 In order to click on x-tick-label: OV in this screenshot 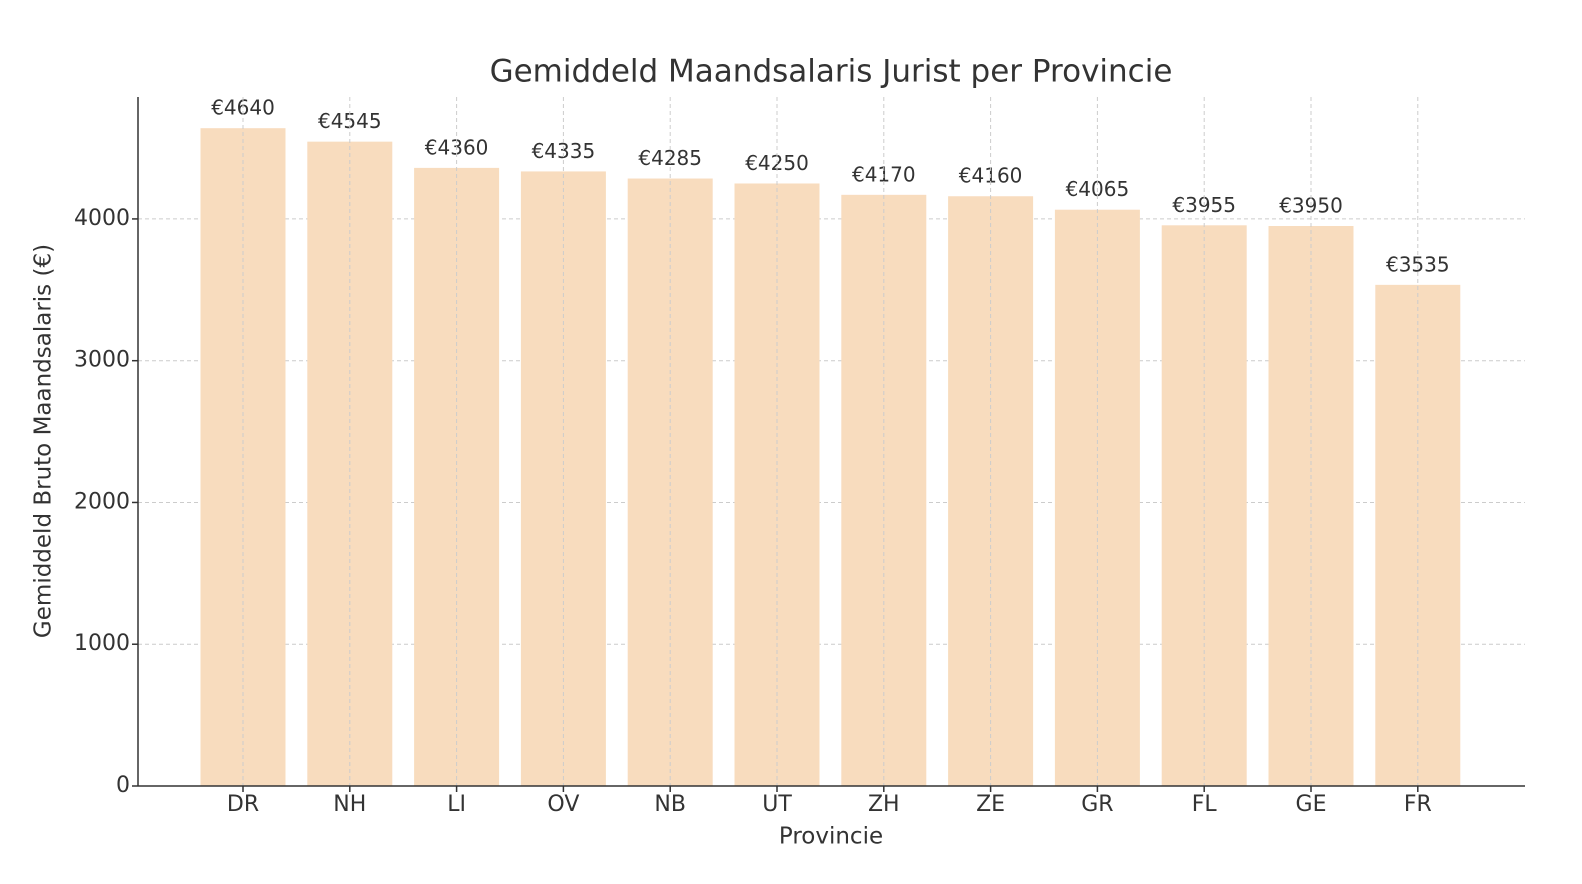, I will do `click(563, 804)`.